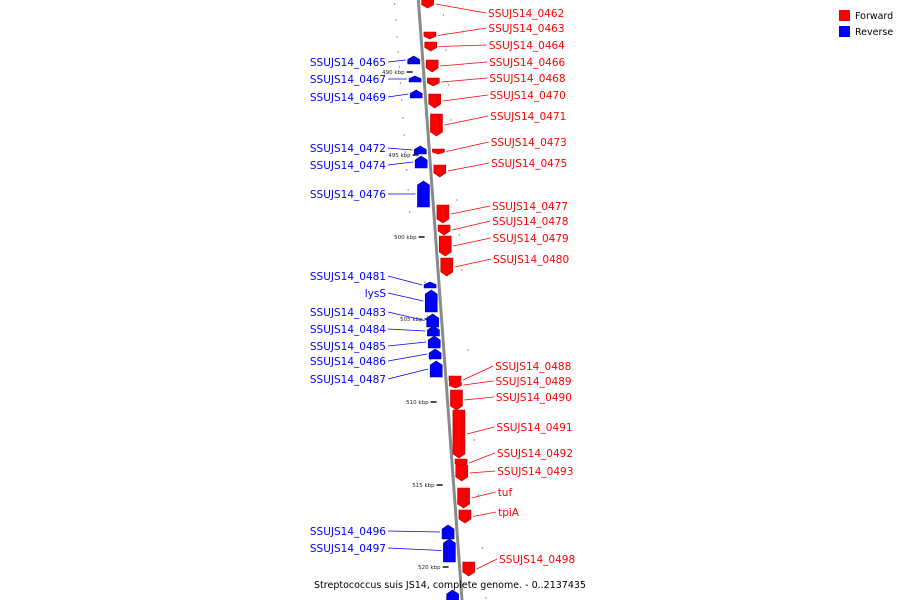 This screenshot has width=900, height=600. I want to click on gene-label: SSUJS14_0469, so click(348, 98).